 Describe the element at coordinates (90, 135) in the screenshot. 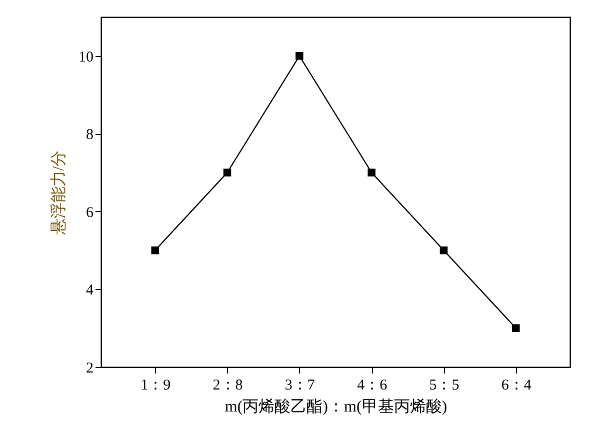

I see `y-tick-label: 8` at that location.